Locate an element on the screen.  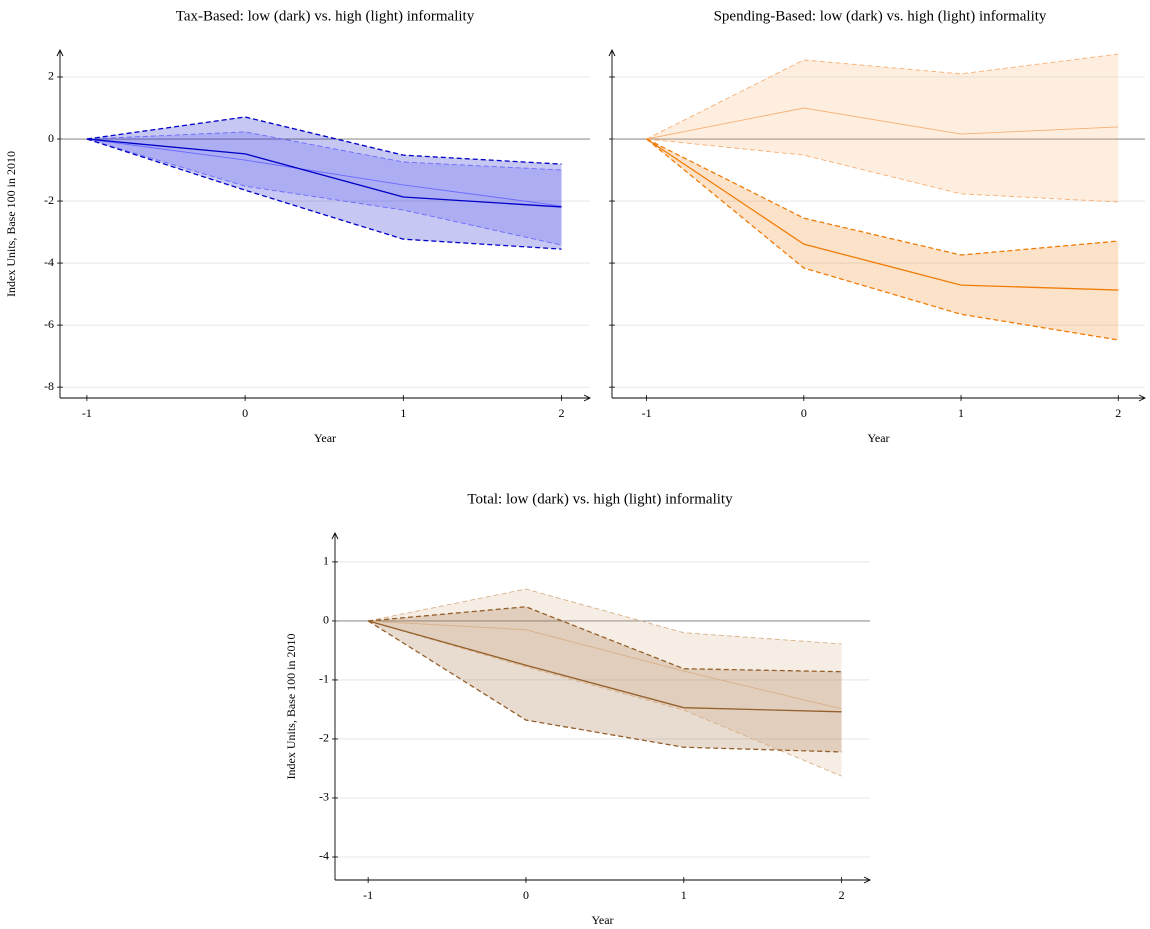
y-tick-label: -3 is located at coordinates (324, 797).